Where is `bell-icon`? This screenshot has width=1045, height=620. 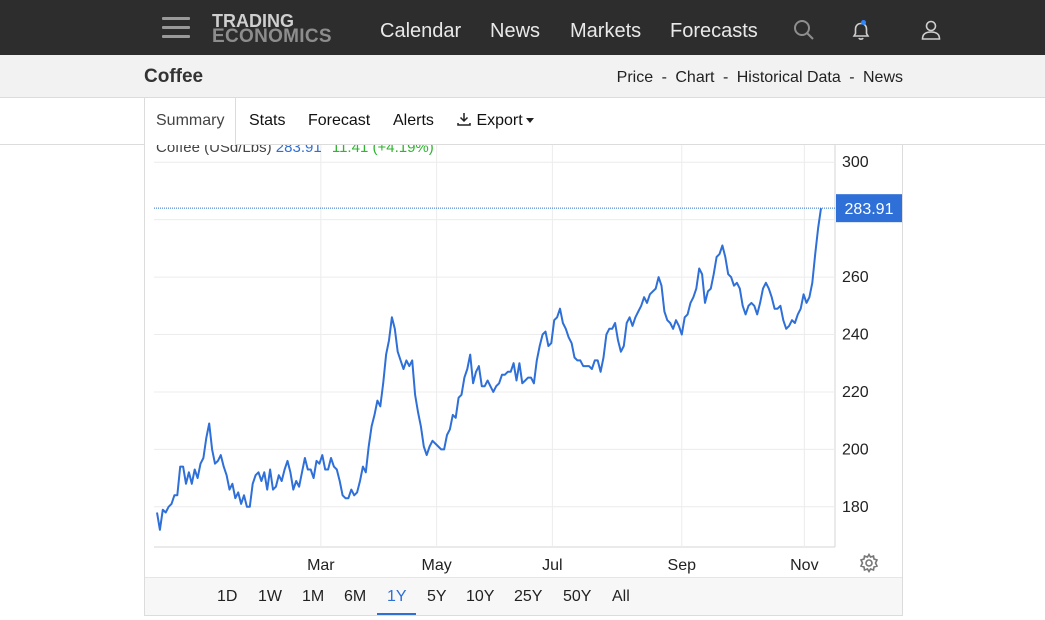
bell-icon is located at coordinates (861, 30).